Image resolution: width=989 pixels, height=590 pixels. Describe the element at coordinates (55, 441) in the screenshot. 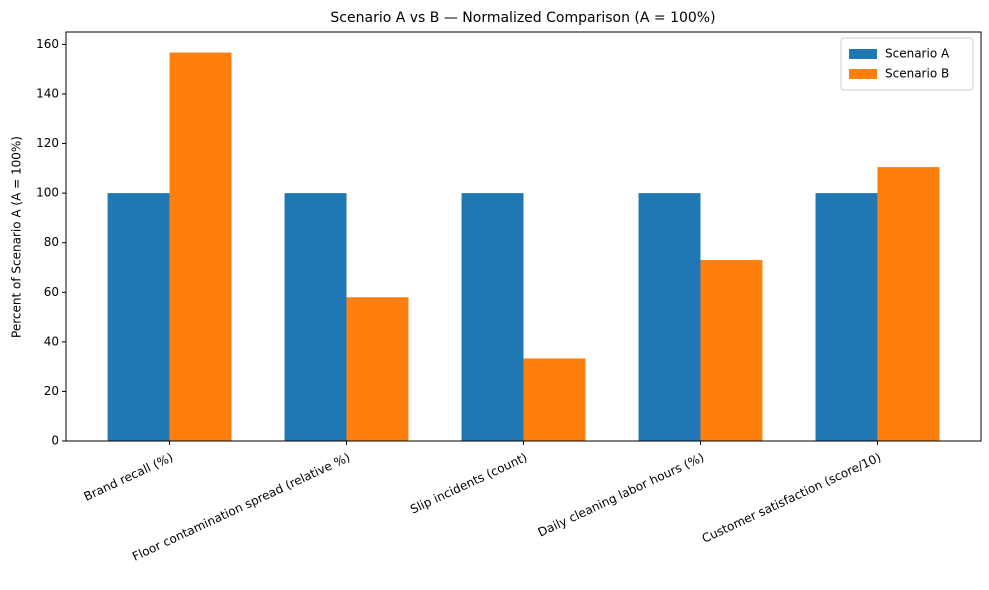

I see `y-tick-label: 0` at that location.